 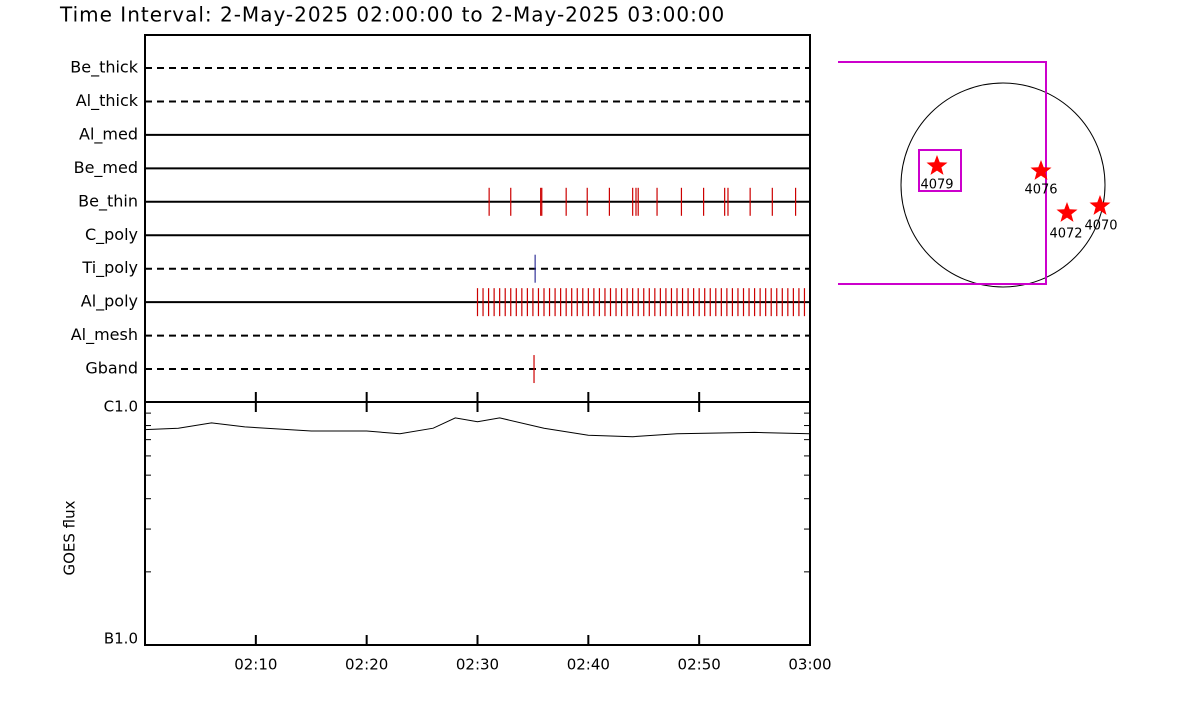 I want to click on filter-label: Ti_poly, so click(x=109, y=268).